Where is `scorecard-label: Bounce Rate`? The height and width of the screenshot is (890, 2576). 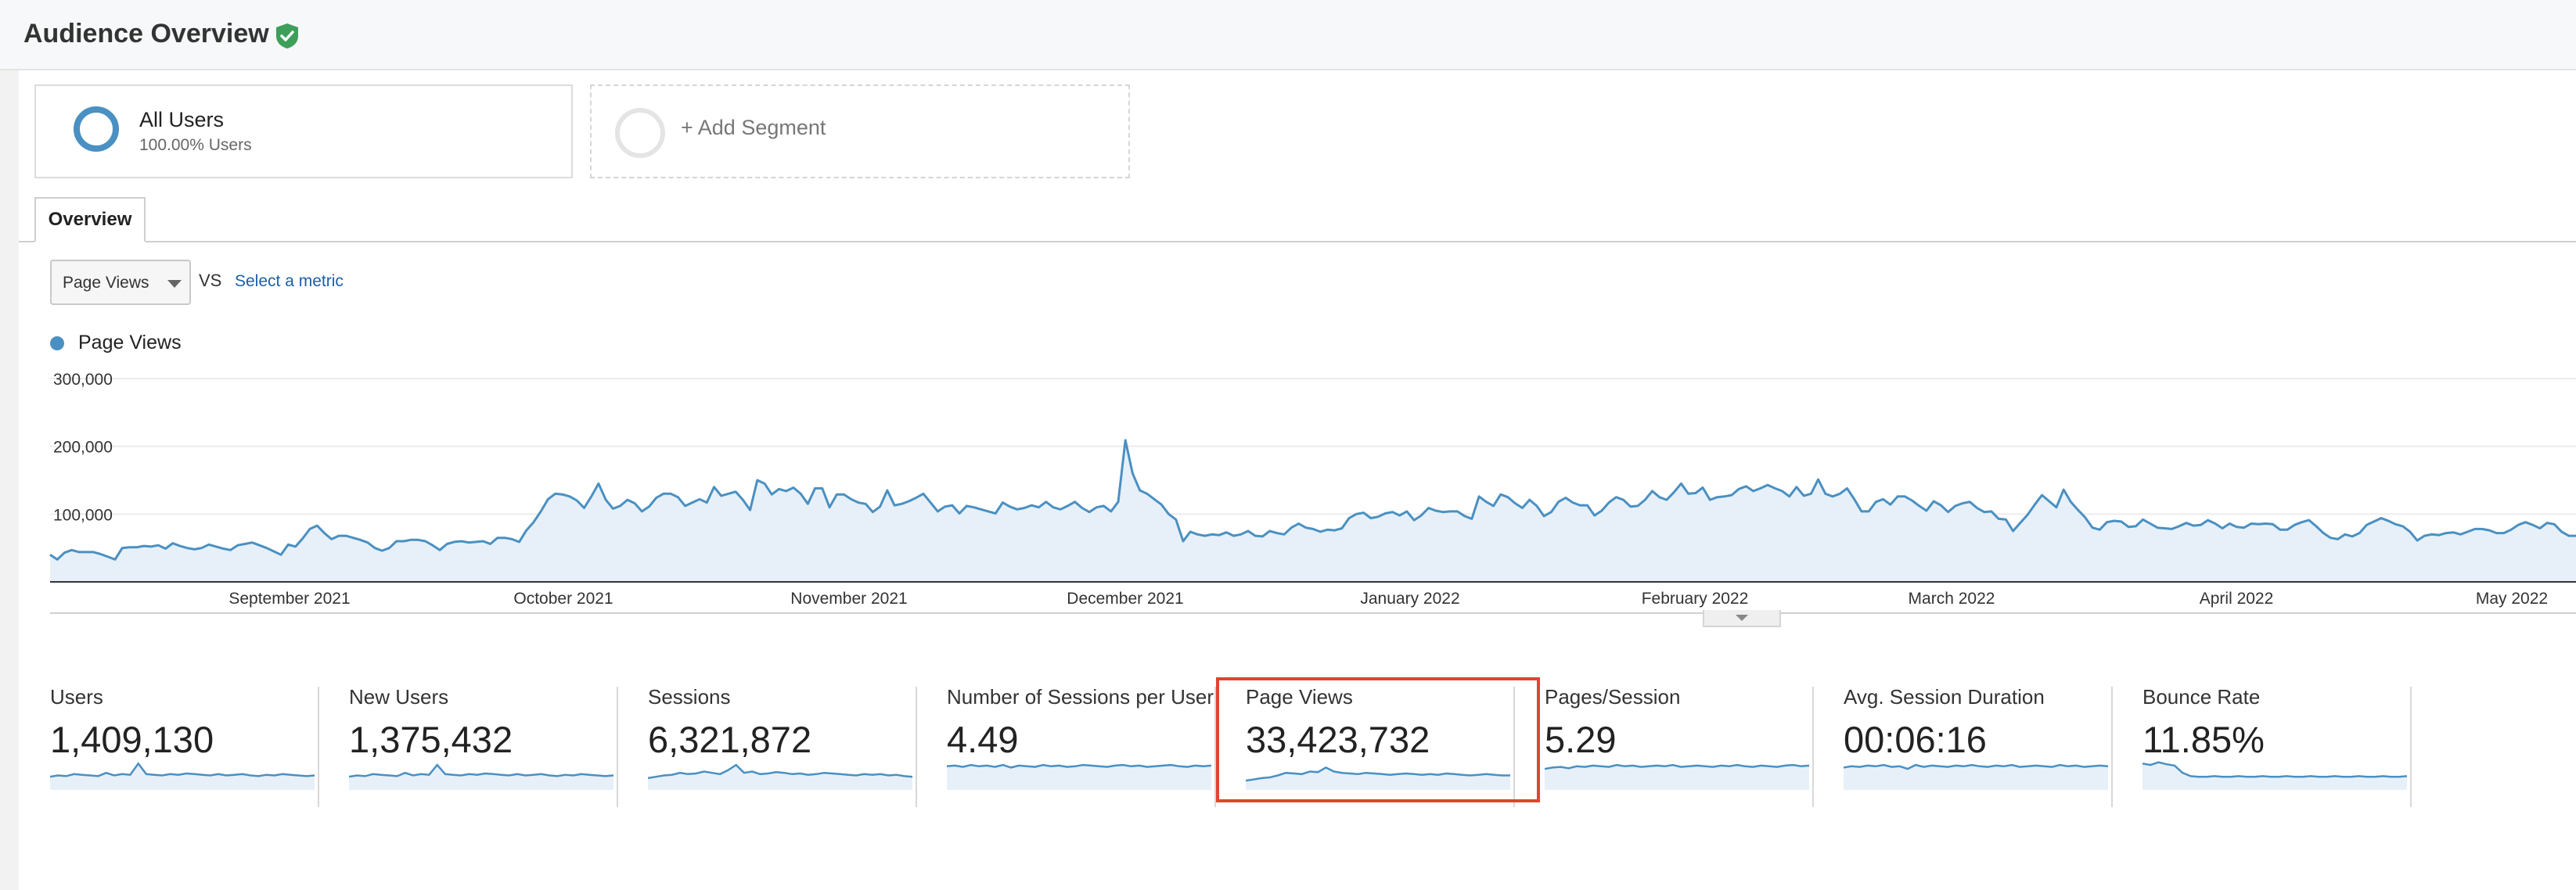 scorecard-label: Bounce Rate is located at coordinates (2201, 697).